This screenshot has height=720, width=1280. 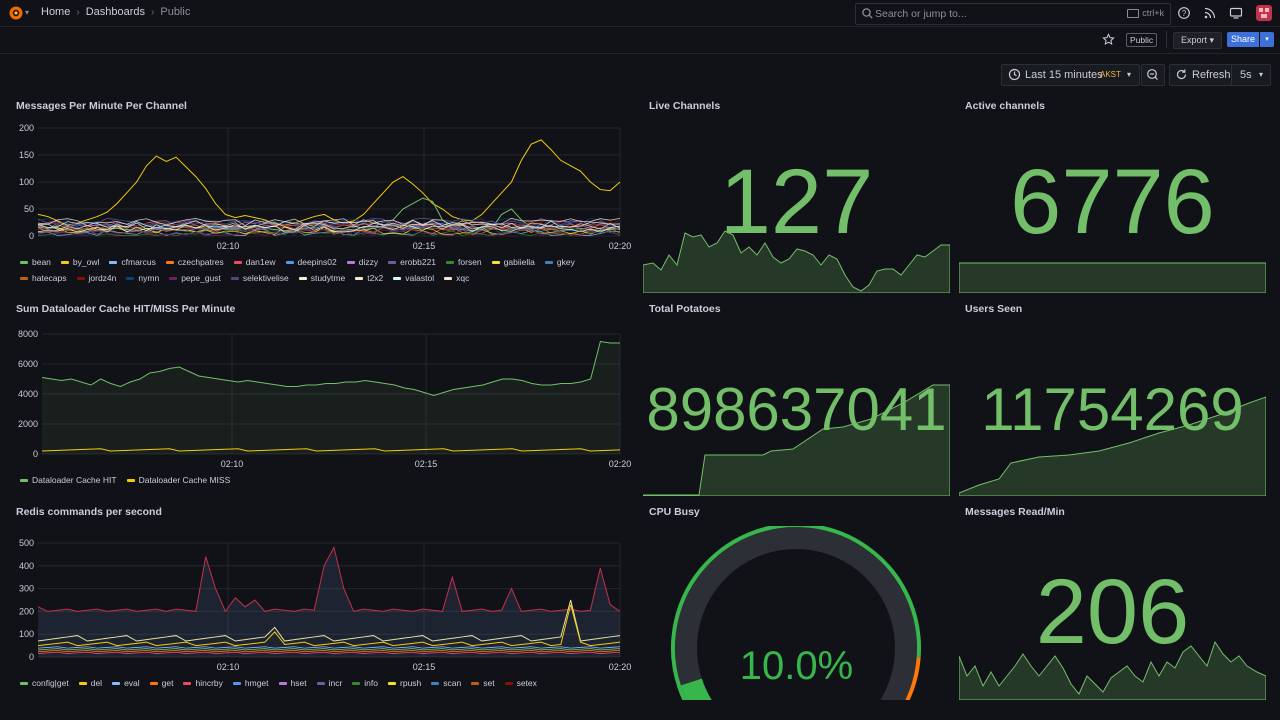 What do you see at coordinates (101, 106) in the screenshot?
I see `panel-title: Messages Per Minute Per Channel` at bounding box center [101, 106].